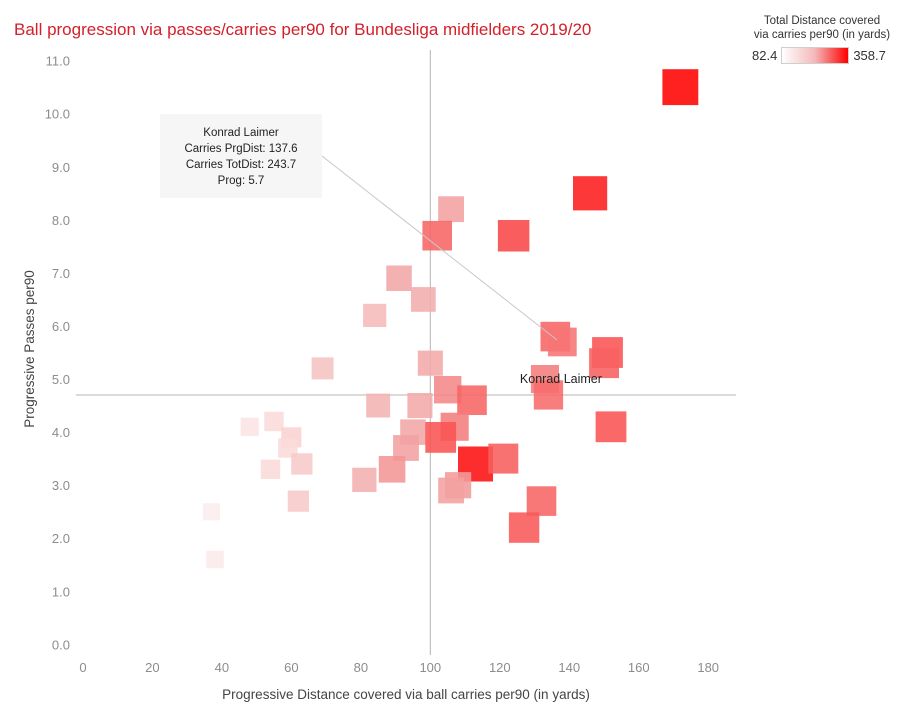  Describe the element at coordinates (765, 55) in the screenshot. I see `legend-min-label: 82.4` at that location.